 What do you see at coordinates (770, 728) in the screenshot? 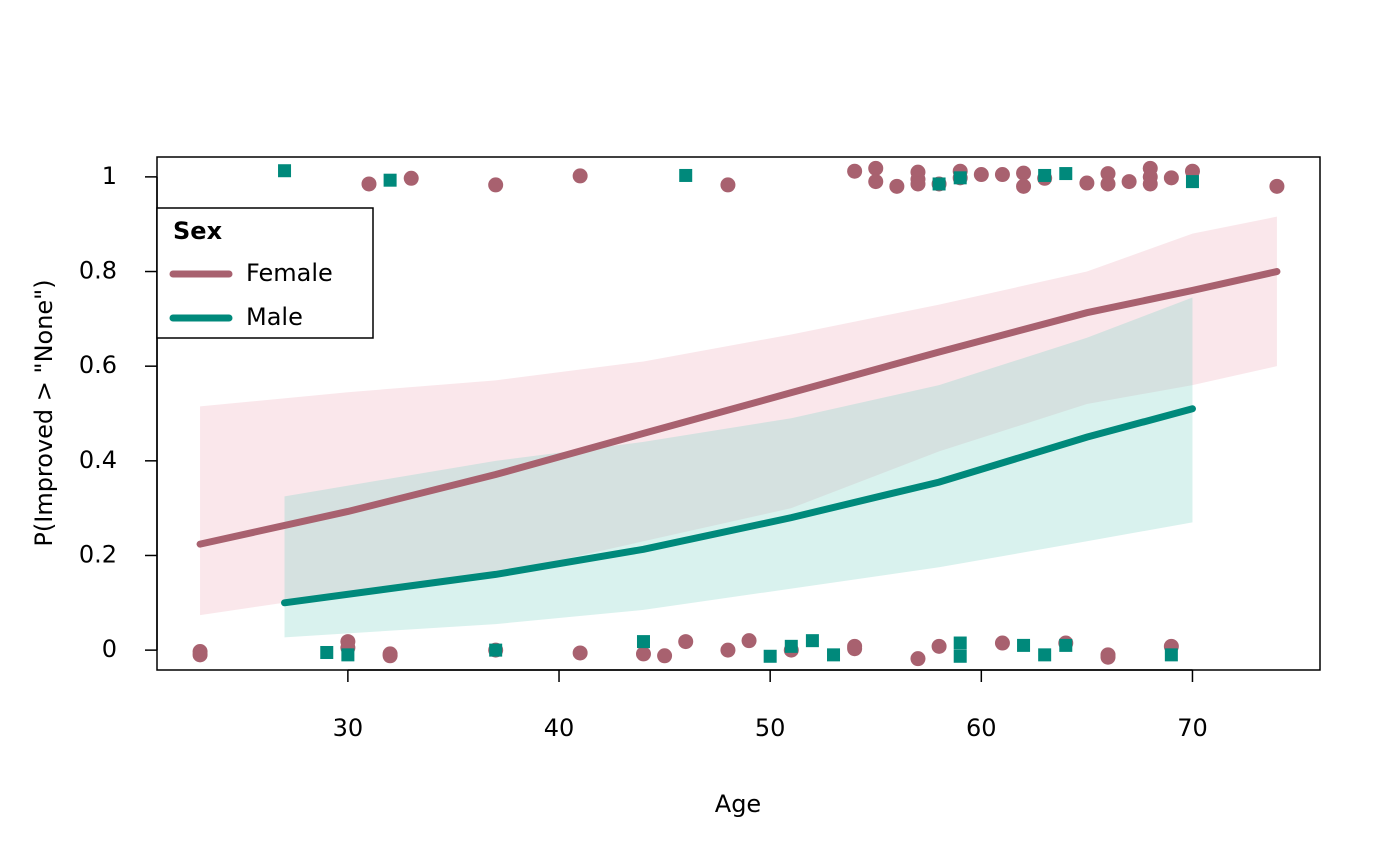
I see `x-tick-label: 50` at bounding box center [770, 728].